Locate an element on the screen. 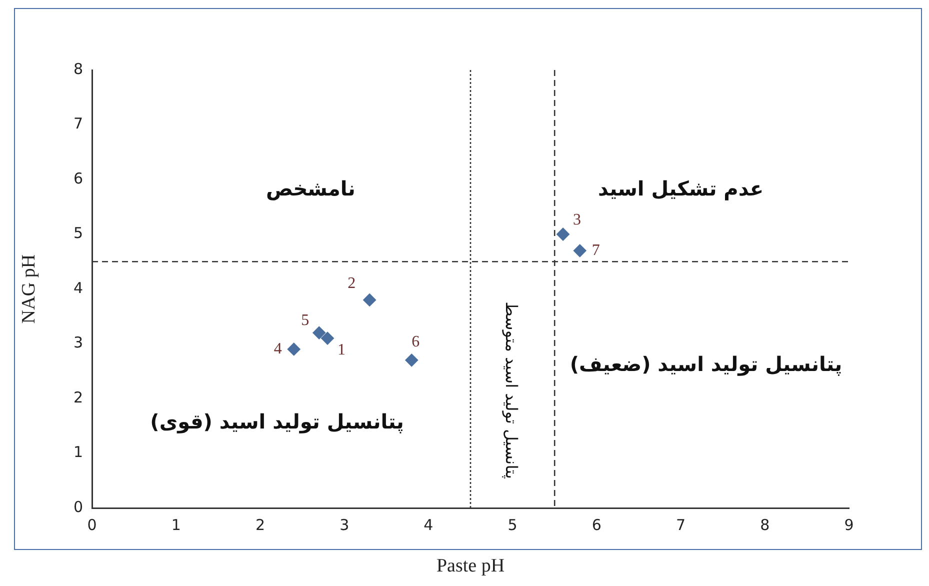 Image resolution: width=929 pixels, height=586 pixels. y-tick-label: 6 is located at coordinates (78, 178).